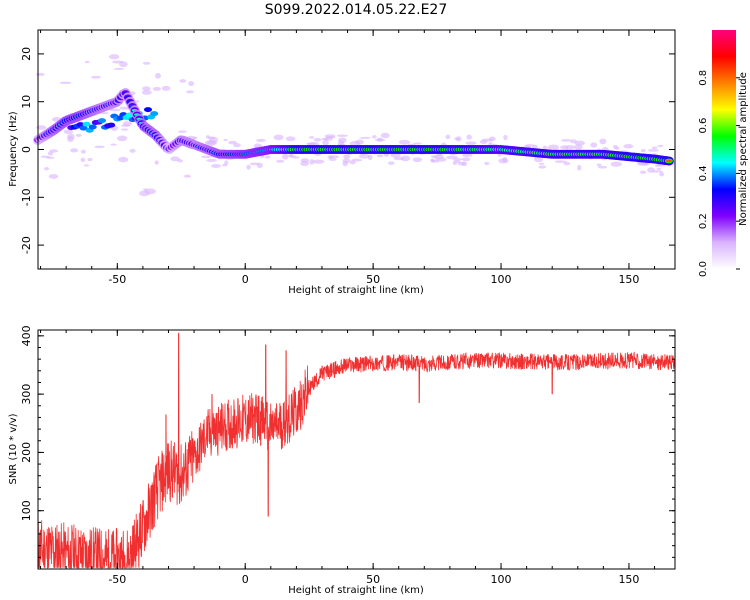 The image size is (750, 600). I want to click on spectrogram-y-tick-label: -20, so click(26, 245).